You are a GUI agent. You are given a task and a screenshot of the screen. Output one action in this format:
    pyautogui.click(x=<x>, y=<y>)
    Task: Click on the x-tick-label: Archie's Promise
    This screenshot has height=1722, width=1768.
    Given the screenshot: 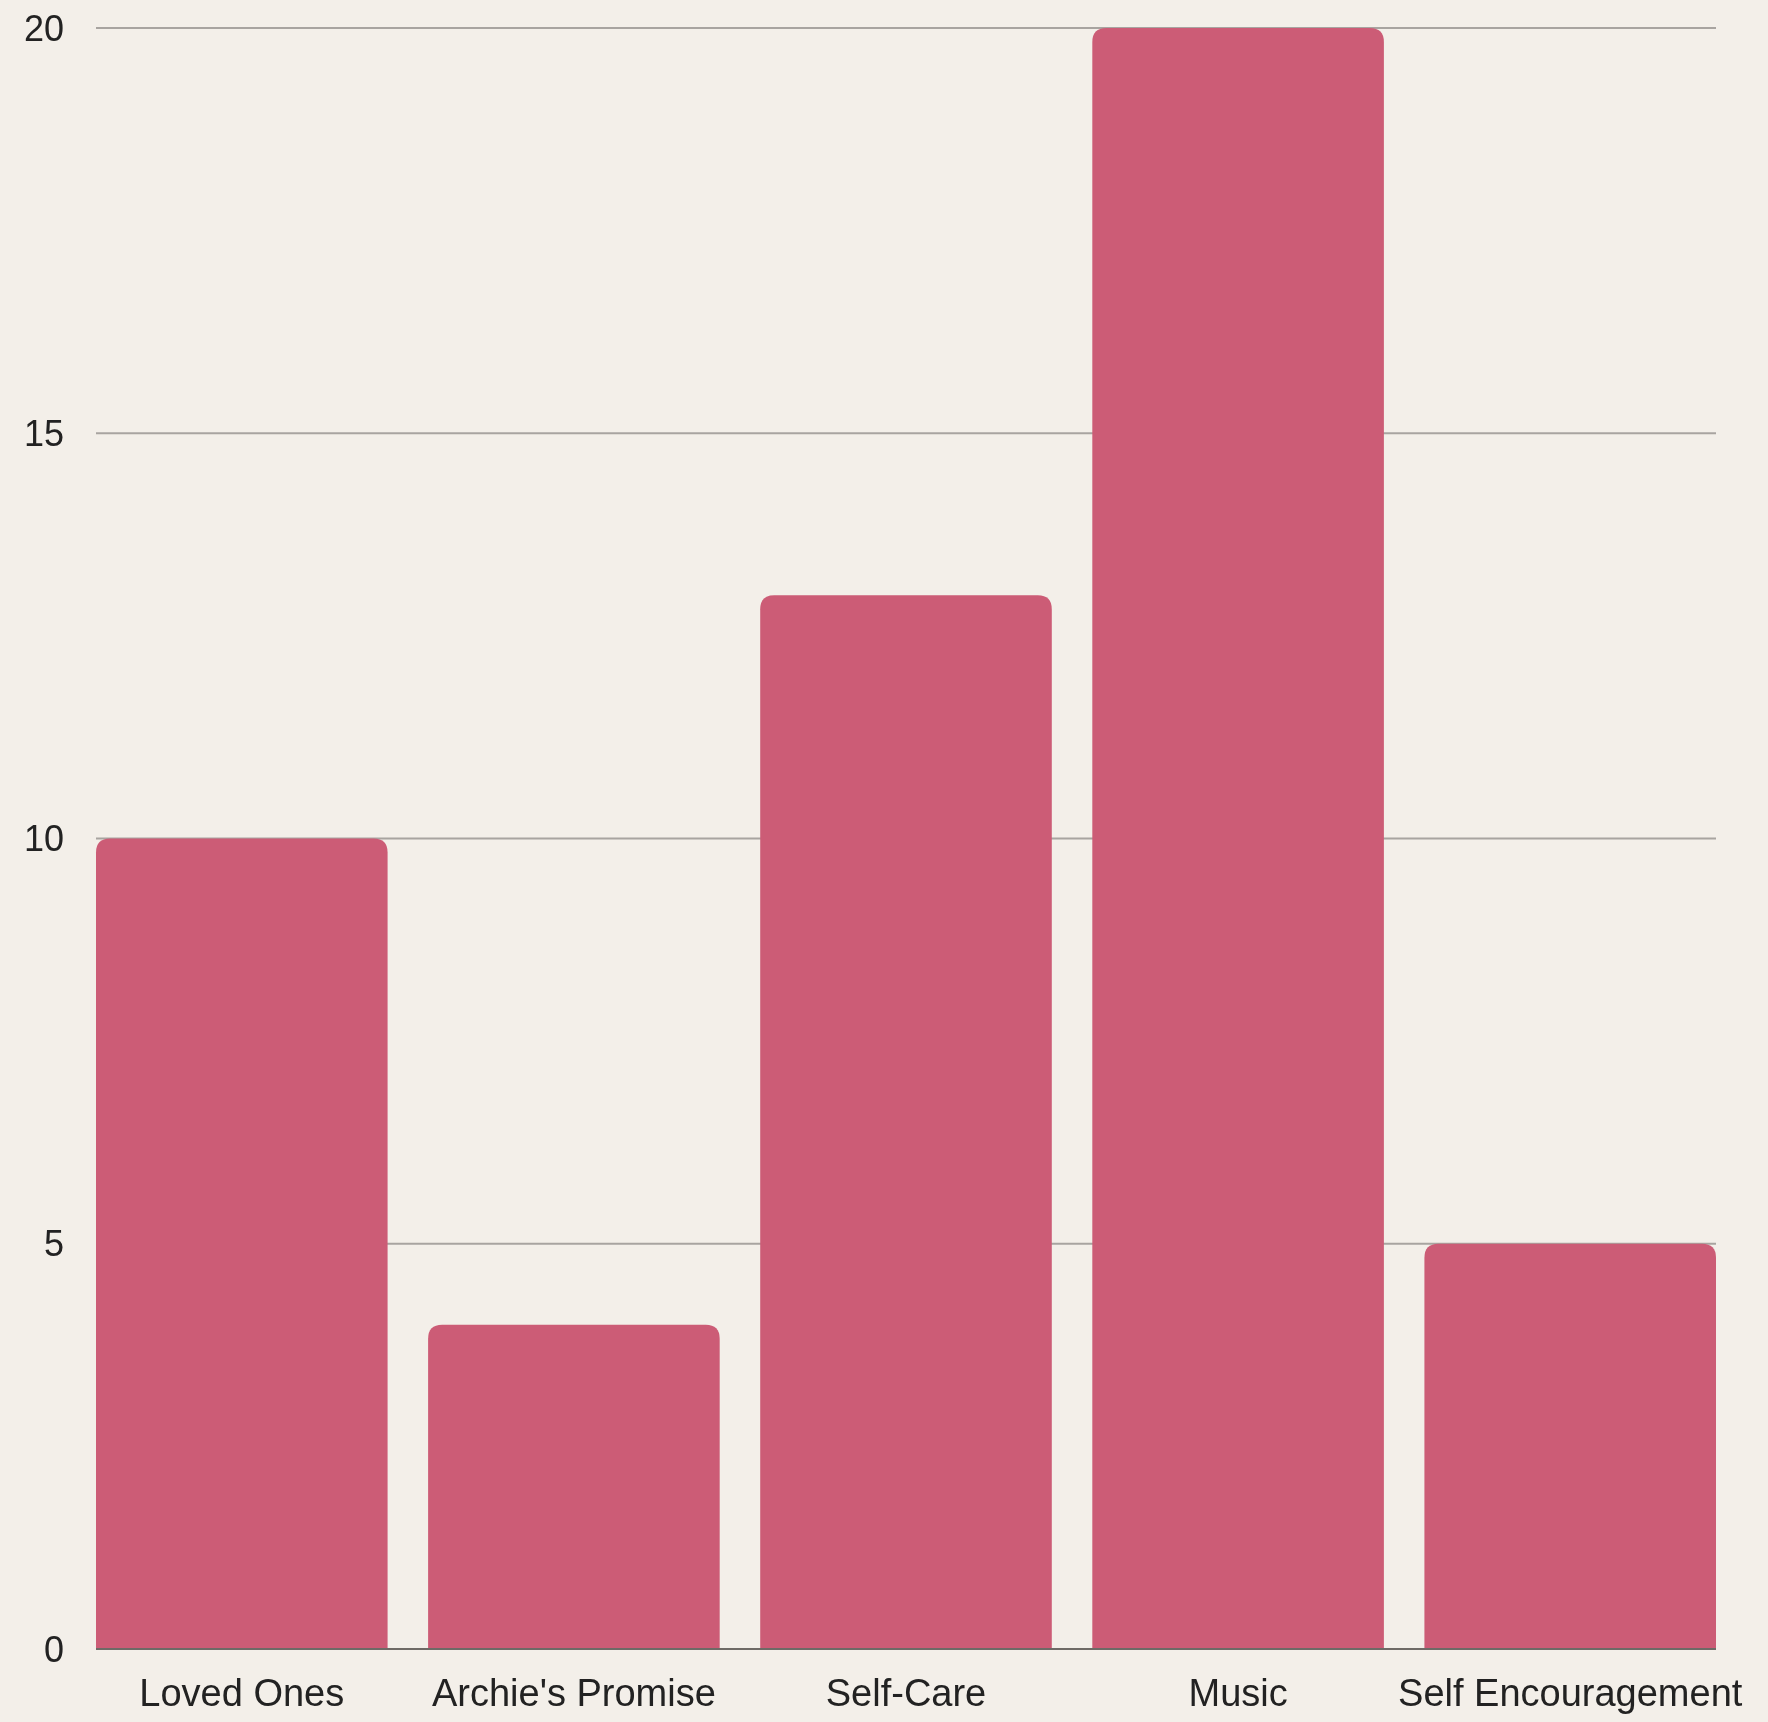 What is the action you would take?
    pyautogui.click(x=573, y=1693)
    